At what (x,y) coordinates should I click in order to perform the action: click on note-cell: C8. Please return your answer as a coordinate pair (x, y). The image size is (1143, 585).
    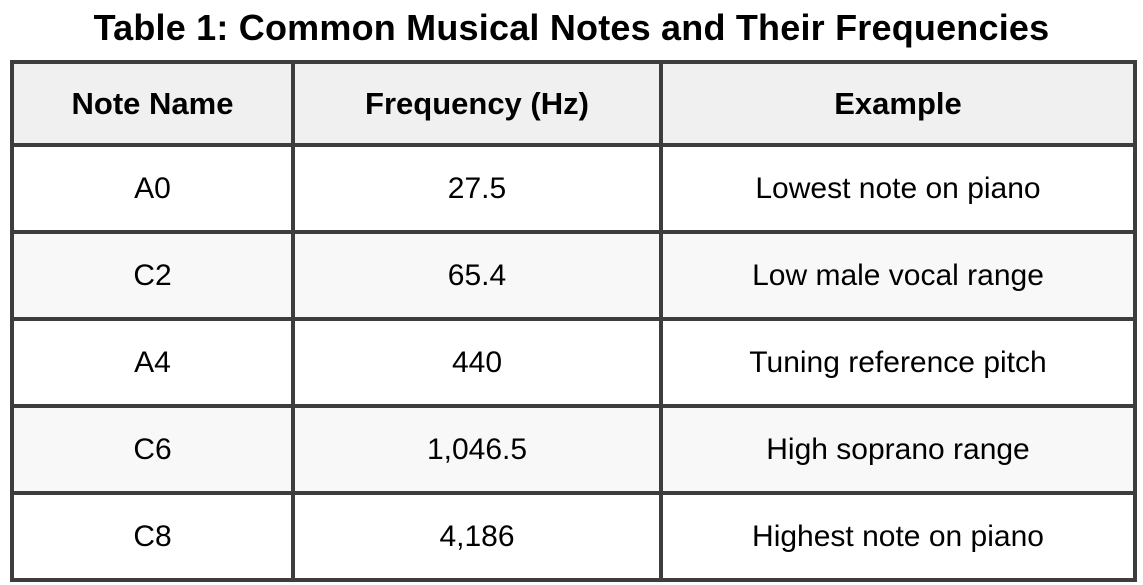
    Looking at the image, I should click on (152, 536).